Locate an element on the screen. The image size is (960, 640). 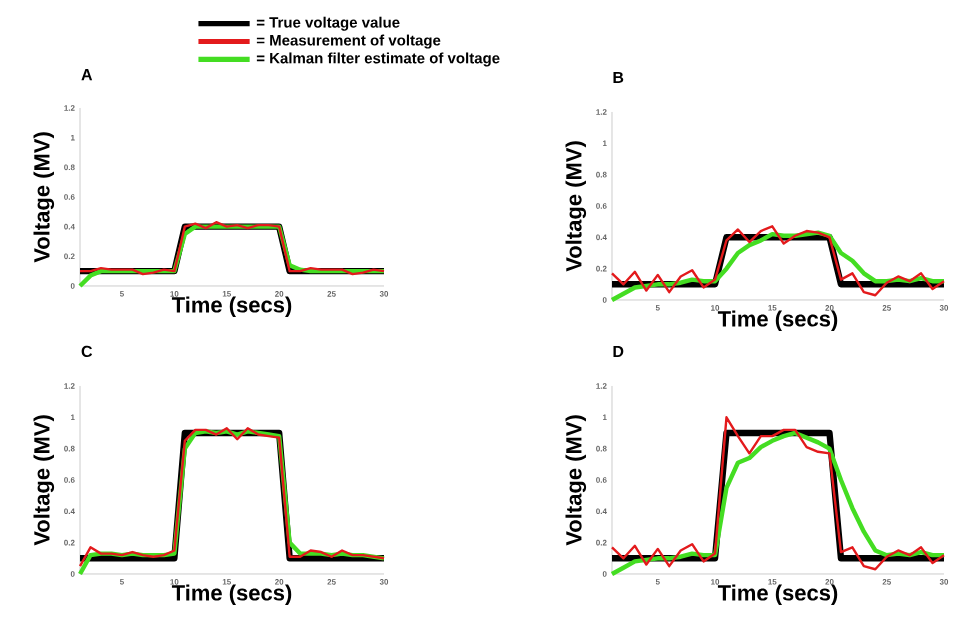
chart-title: C is located at coordinates (87, 351).